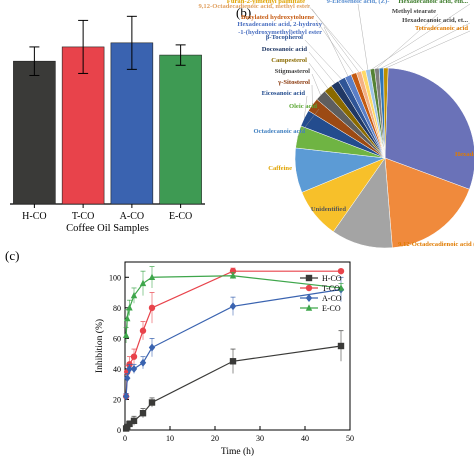 This screenshot has width=474, height=474. I want to click on x-tick-label: 0, so click(125, 438).